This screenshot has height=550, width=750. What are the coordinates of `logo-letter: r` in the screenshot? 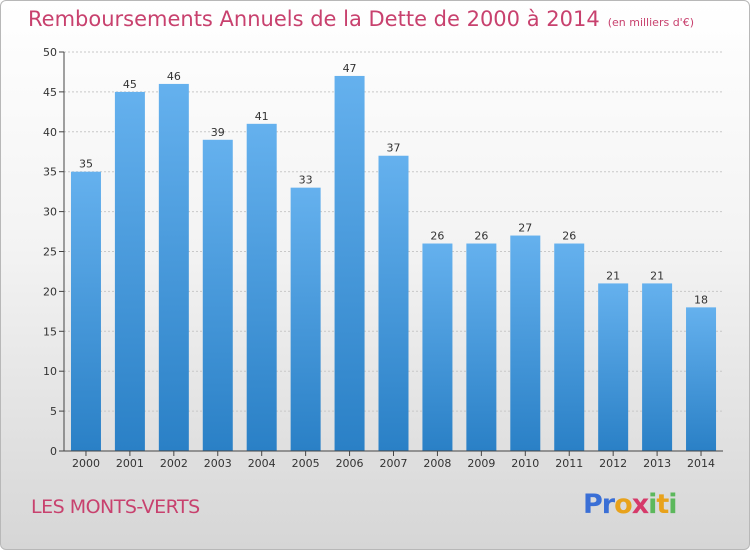 It's located at (608, 504).